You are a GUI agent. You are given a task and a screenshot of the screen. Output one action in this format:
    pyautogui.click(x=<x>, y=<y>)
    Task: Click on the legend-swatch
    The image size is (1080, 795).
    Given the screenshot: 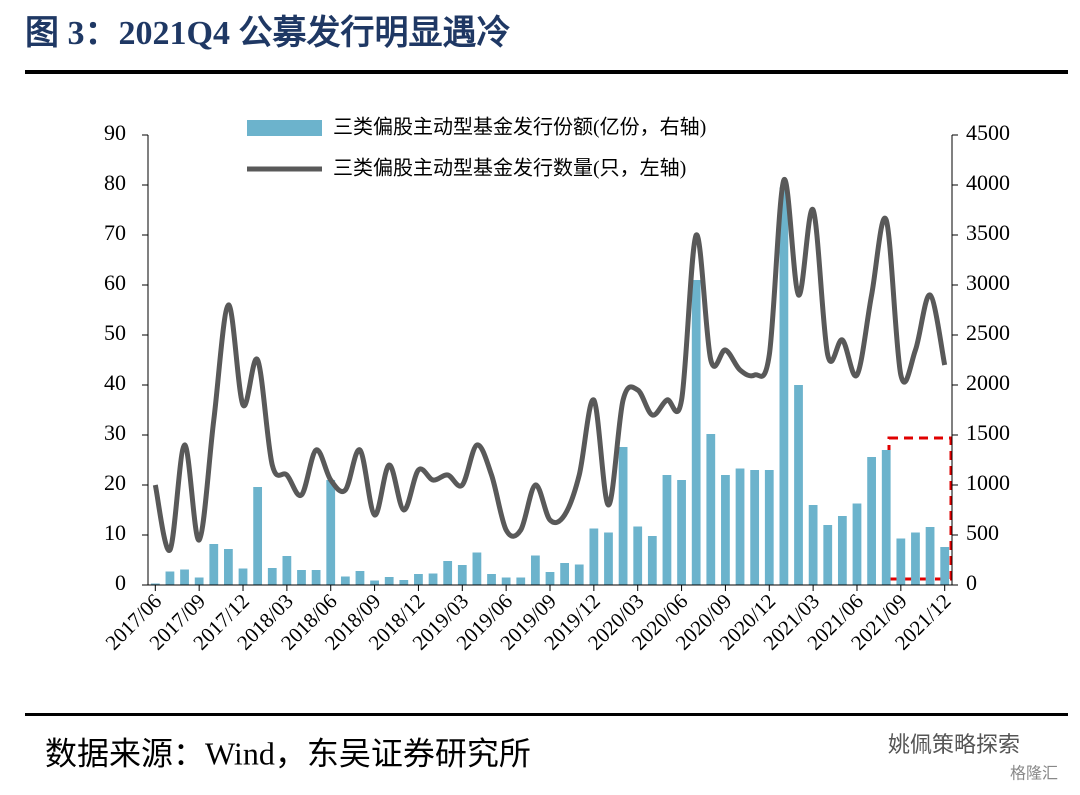 What is the action you would take?
    pyautogui.click(x=284, y=128)
    